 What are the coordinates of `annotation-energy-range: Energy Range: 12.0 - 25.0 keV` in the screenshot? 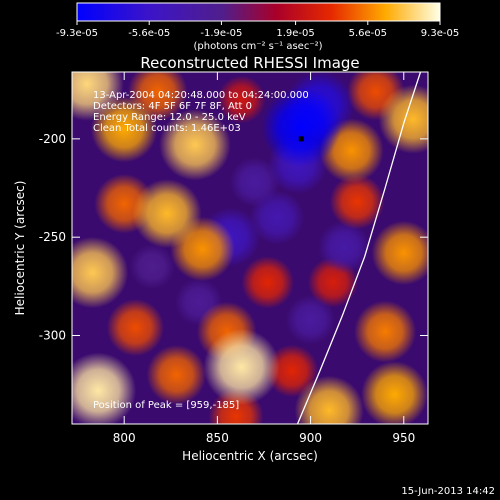 It's located at (169, 117).